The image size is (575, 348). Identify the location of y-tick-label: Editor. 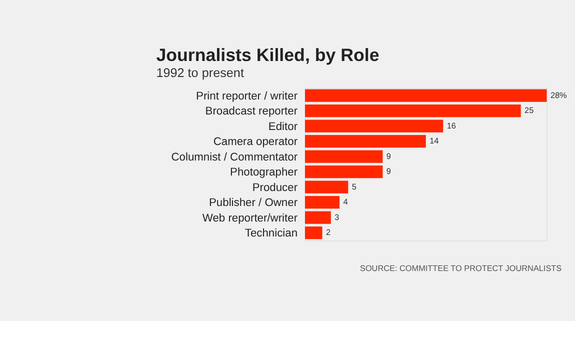
(283, 126).